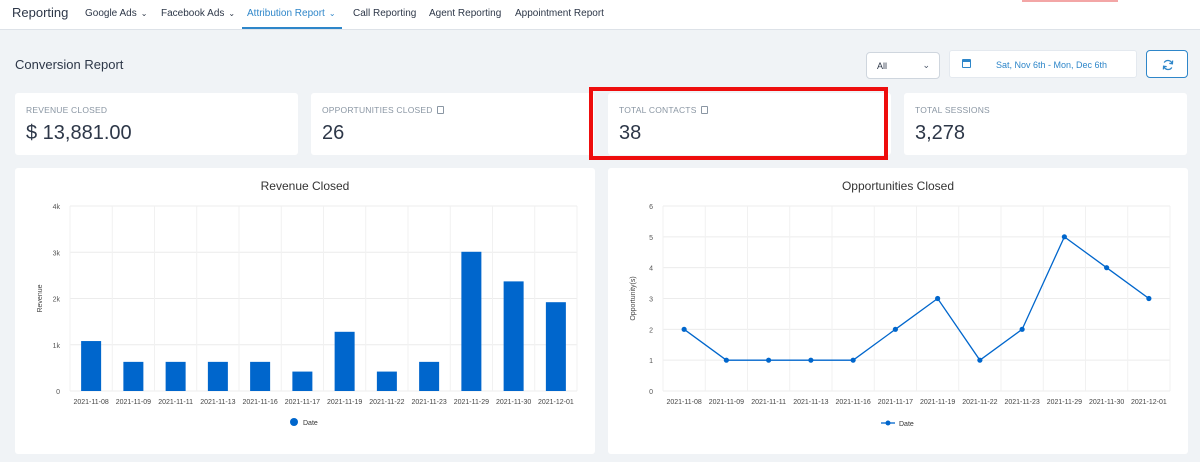 This screenshot has height=462, width=1200. What do you see at coordinates (57, 253) in the screenshot?
I see `y-tick-label: 3k` at bounding box center [57, 253].